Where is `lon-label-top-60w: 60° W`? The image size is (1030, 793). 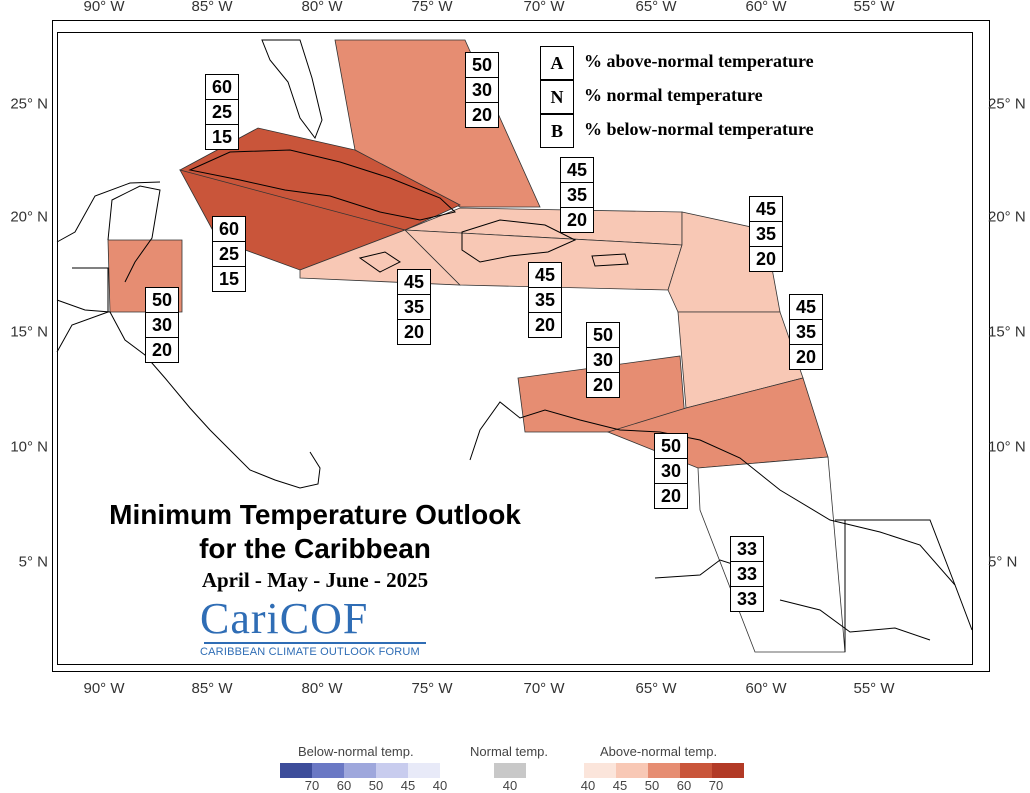
lon-label-top-60w: 60° W is located at coordinates (766, 7).